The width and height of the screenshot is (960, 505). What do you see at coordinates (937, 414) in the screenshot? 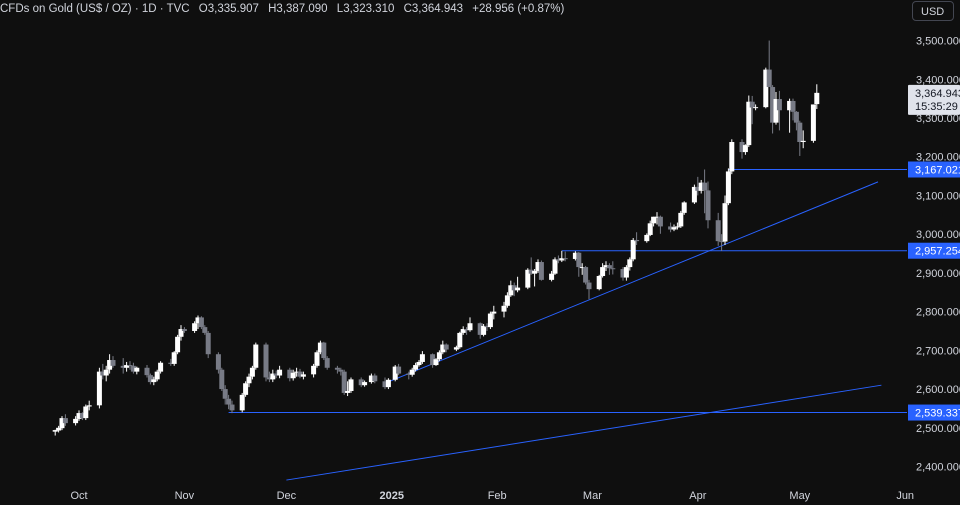
I see `level-price-text: 2,539.337` at bounding box center [937, 414].